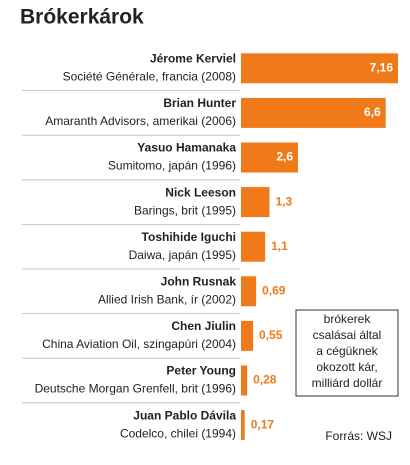  What do you see at coordinates (200, 192) in the screenshot?
I see `category-name: Nick Leeson` at bounding box center [200, 192].